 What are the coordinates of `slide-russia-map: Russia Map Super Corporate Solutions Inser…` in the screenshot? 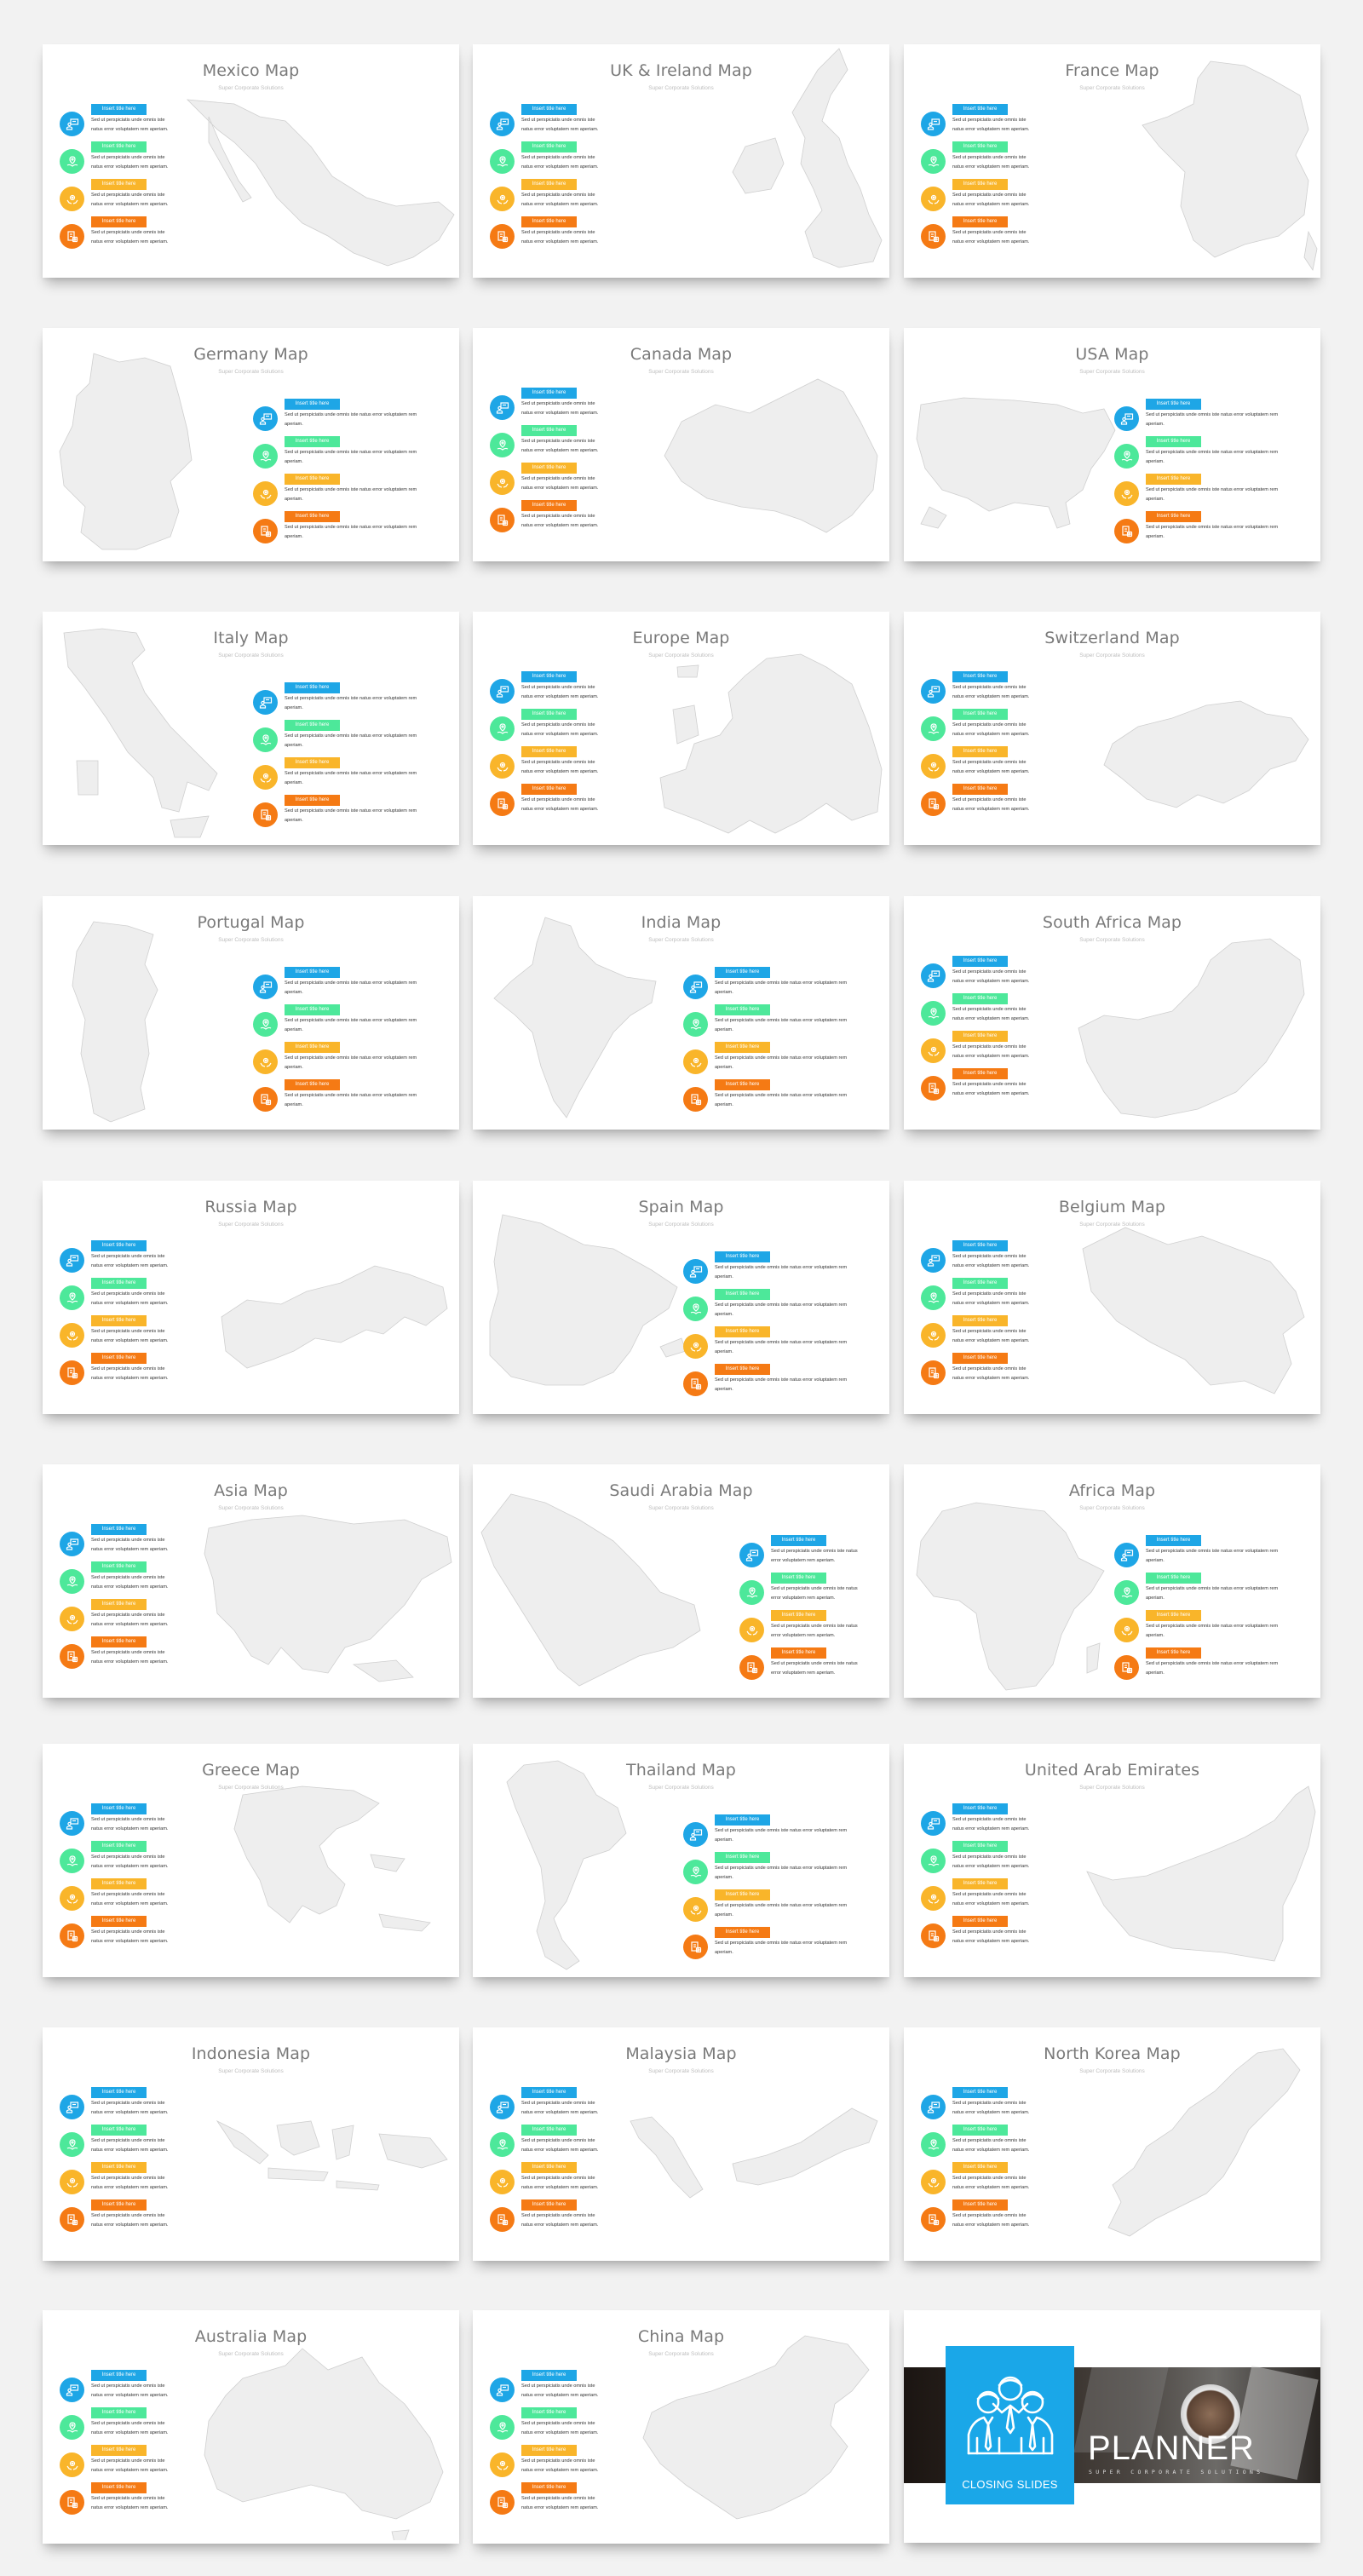 It's located at (251, 1298).